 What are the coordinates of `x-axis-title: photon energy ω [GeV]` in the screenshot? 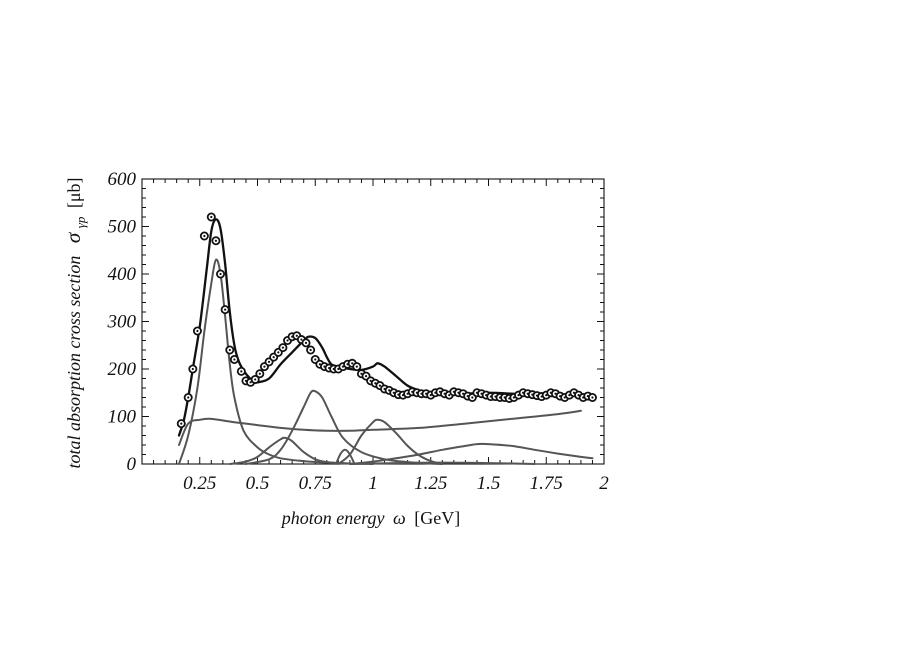 It's located at (370, 518).